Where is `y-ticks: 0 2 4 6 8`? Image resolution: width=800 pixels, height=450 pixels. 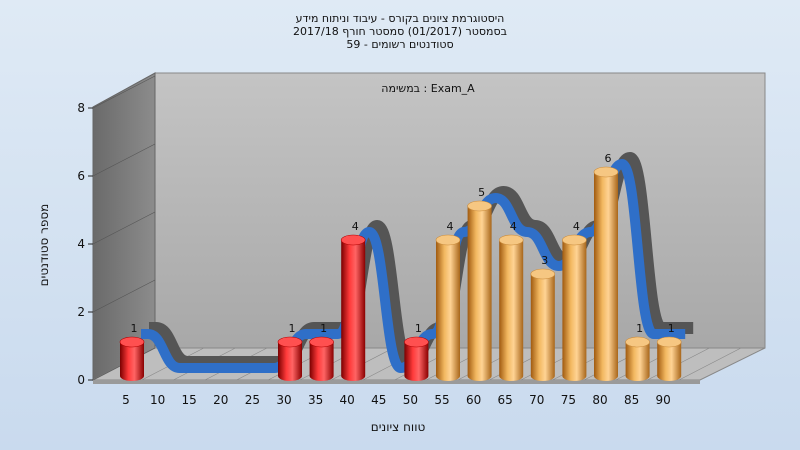
y-ticks: 0 2 4 6 8 is located at coordinates (116, 231).